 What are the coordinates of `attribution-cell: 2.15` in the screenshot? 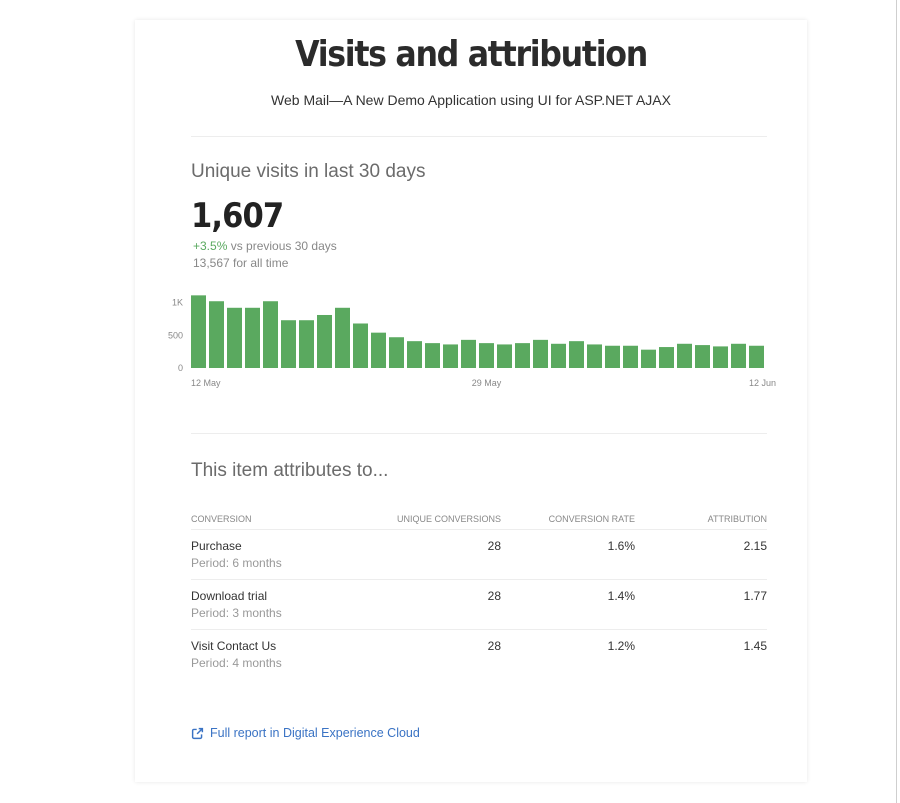 It's located at (701, 554).